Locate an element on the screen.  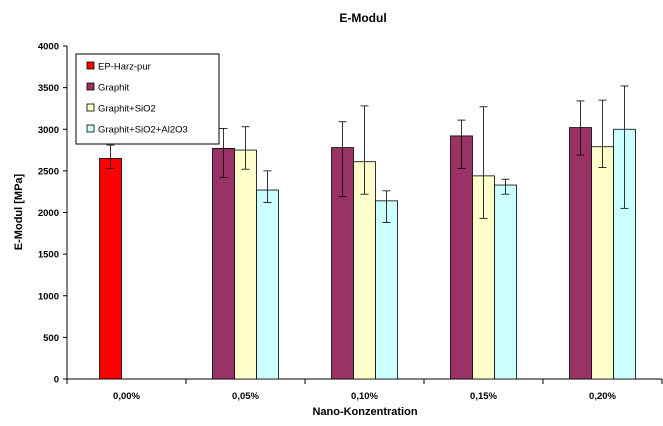
legend-label: Graphit+SiO2+Al2O3 is located at coordinates (143, 130).